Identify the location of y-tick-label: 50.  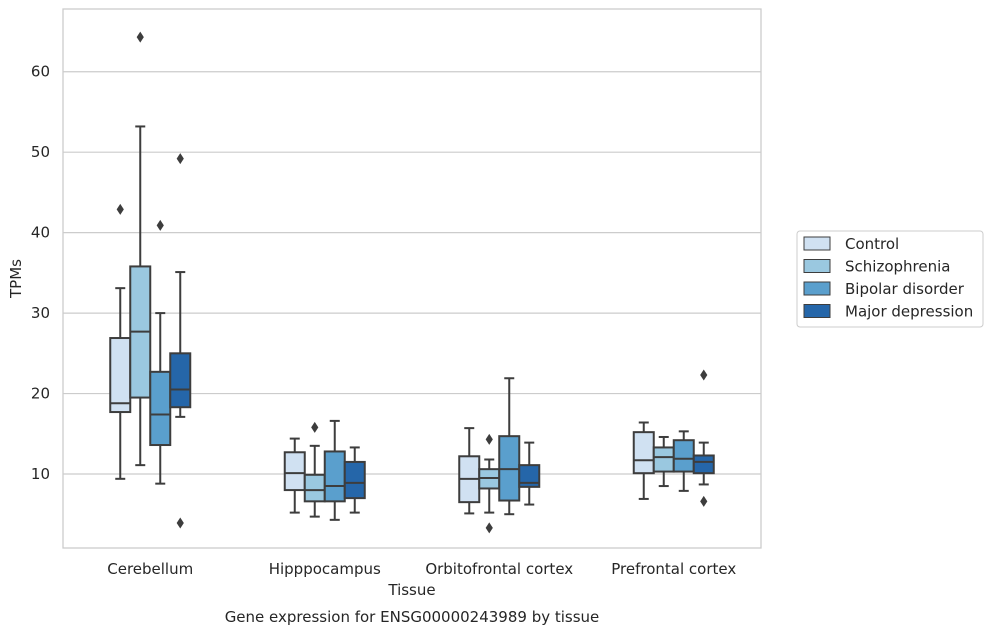
(40, 152).